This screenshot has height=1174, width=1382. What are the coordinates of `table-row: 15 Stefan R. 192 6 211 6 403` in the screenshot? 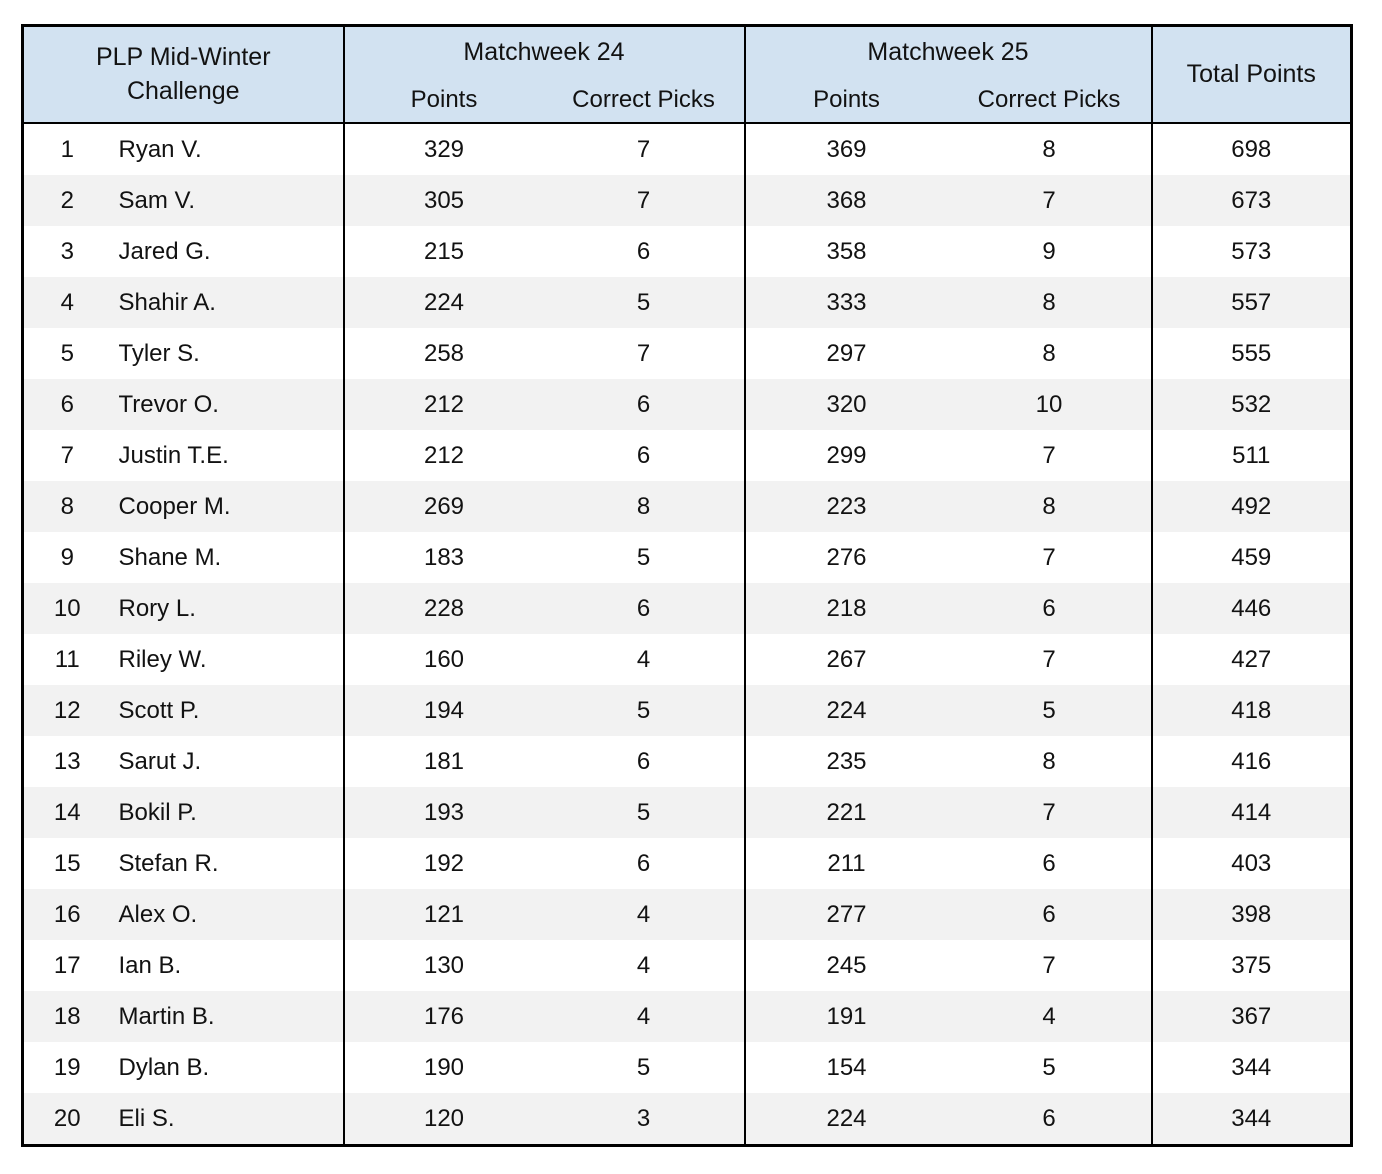 It's located at (687, 863).